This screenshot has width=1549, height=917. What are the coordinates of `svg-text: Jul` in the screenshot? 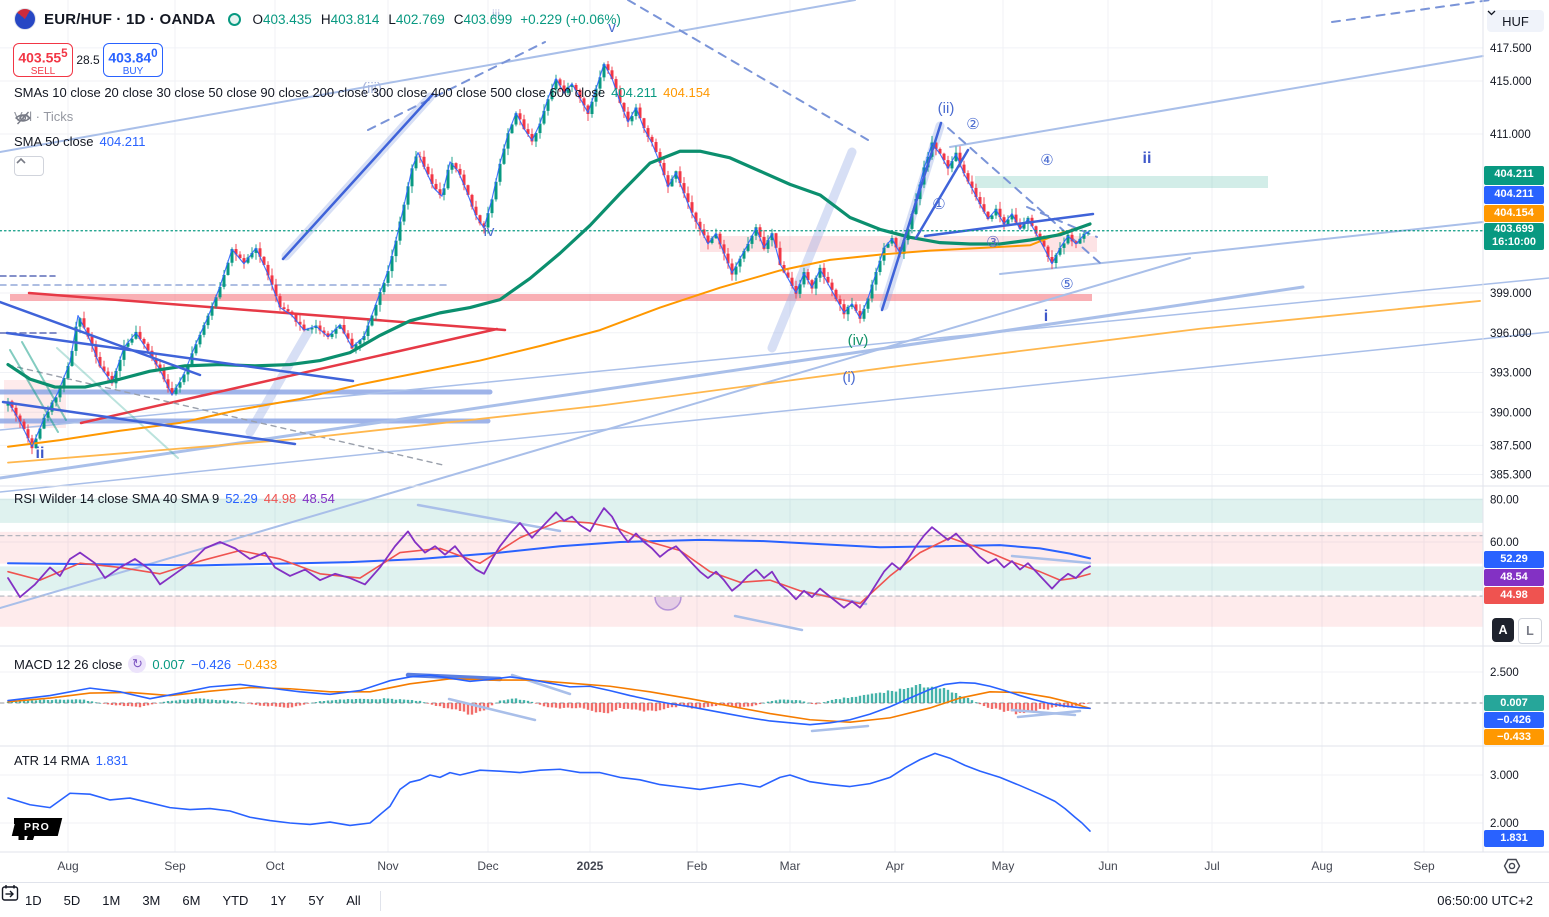 It's located at (1211, 866).